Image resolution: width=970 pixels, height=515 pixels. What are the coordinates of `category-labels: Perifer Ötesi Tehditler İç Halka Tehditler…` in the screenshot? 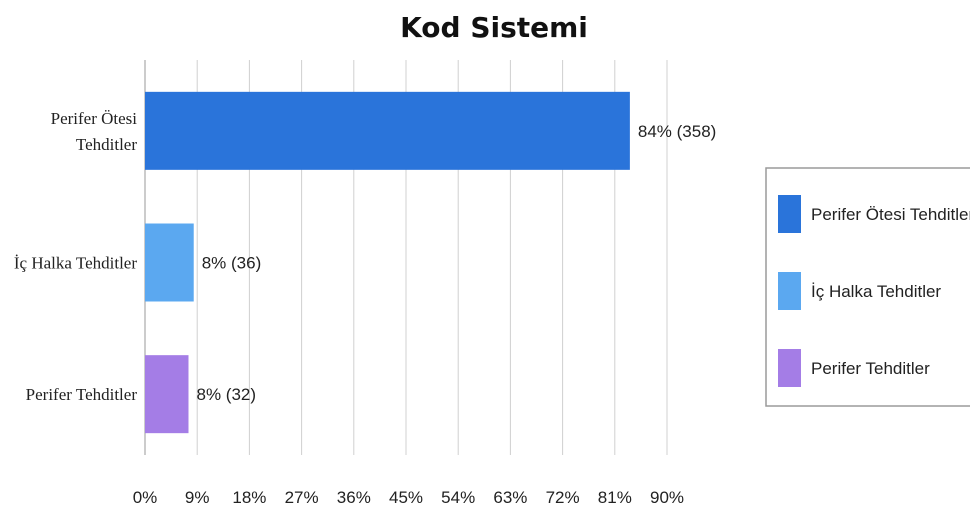 It's located at (75, 256).